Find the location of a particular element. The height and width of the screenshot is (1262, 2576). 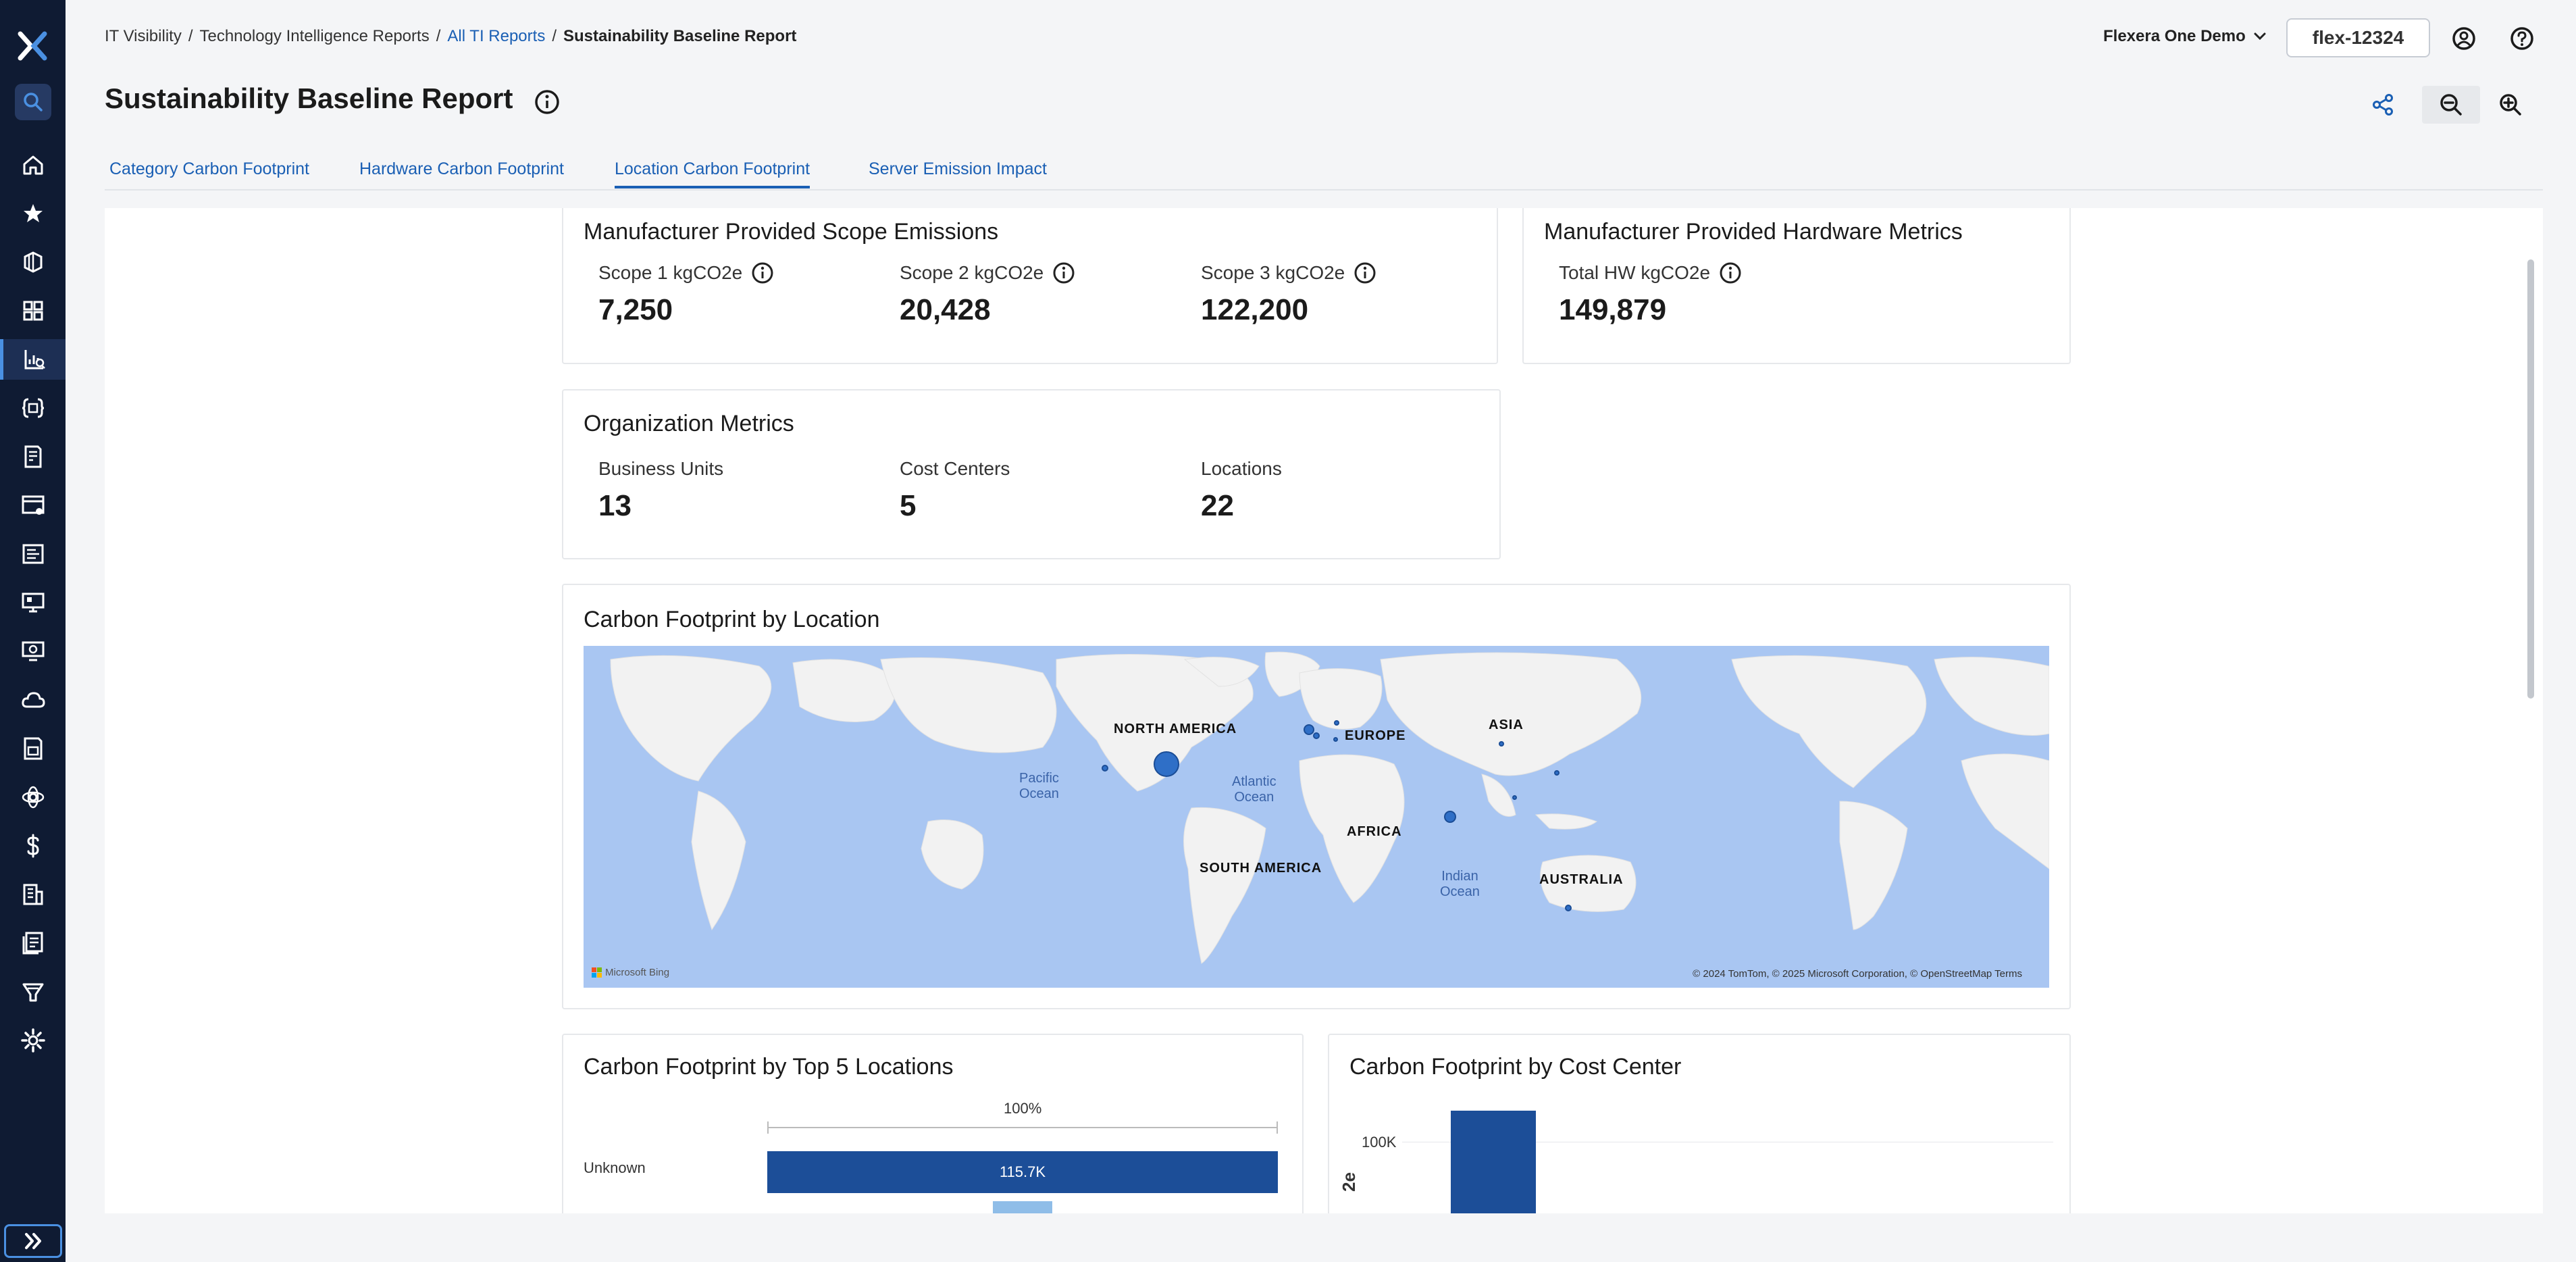

metric-label-text: Scope 3 kgCO2e is located at coordinates (1273, 272).